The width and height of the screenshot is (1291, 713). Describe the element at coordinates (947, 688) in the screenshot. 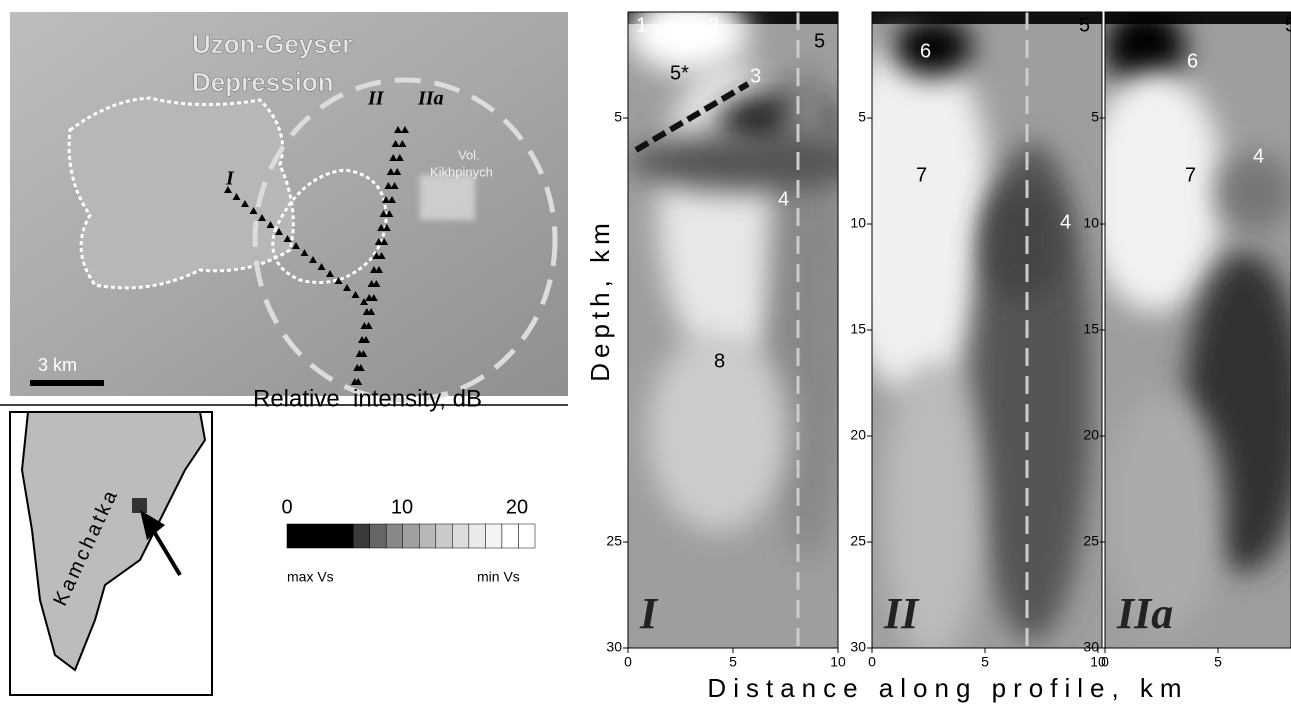

I see `x-axis-label: Distance along profile, km` at that location.